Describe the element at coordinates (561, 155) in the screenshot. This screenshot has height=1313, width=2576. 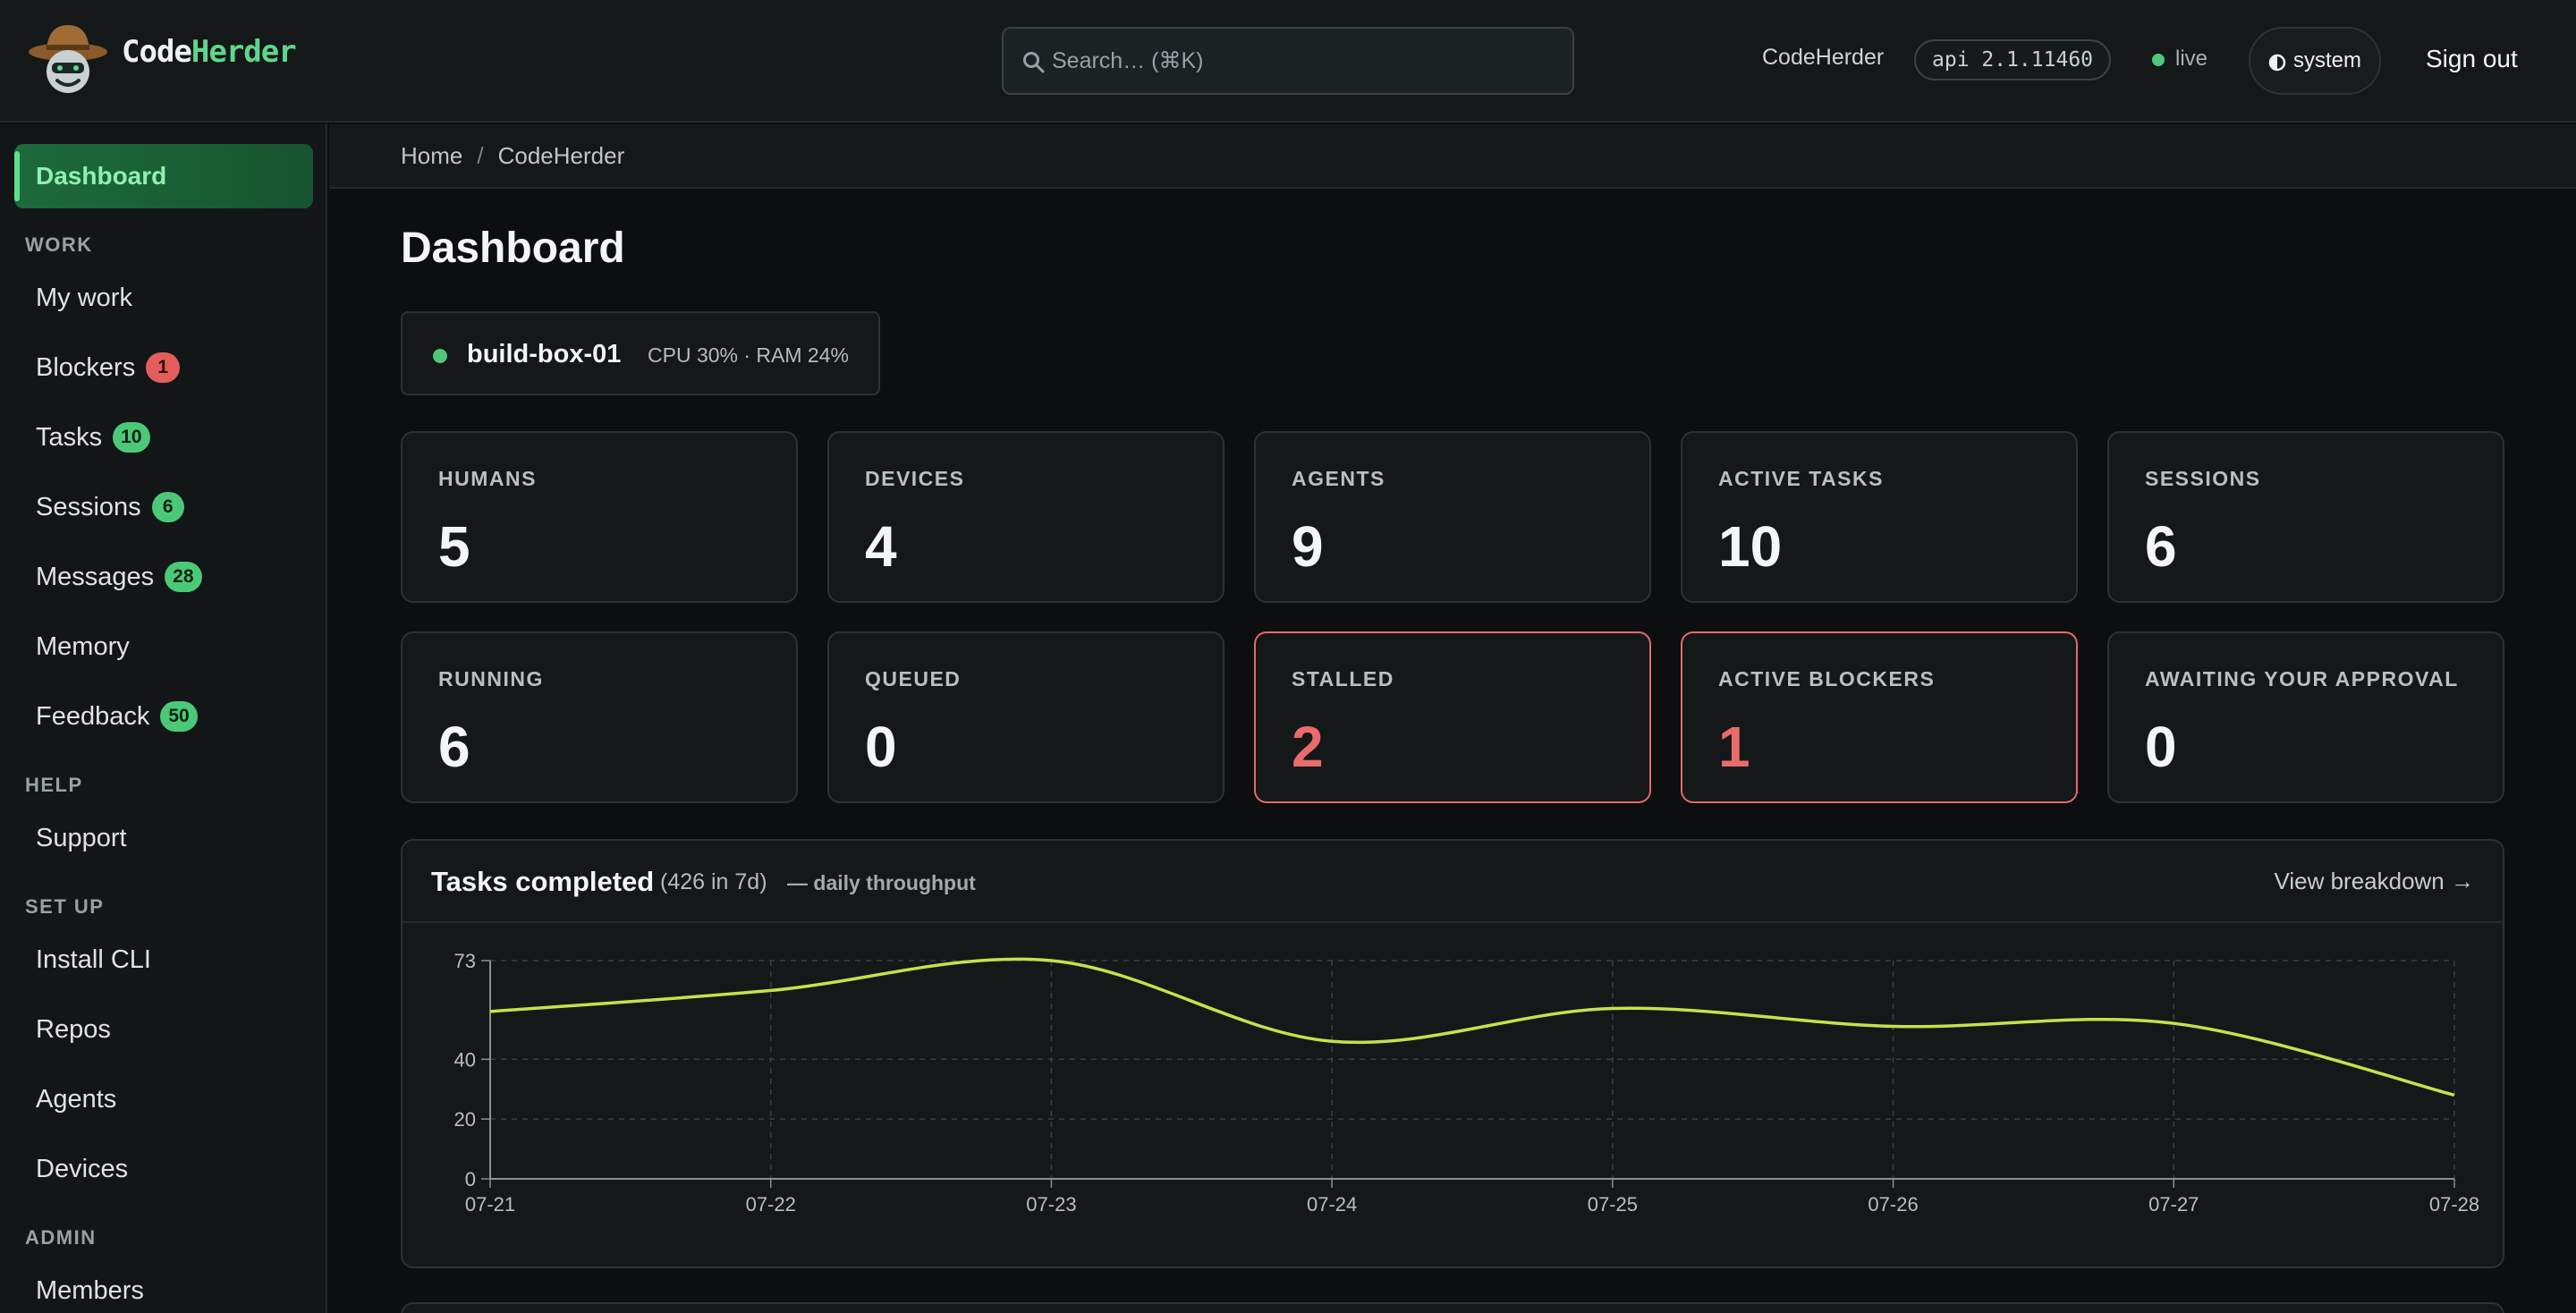
I see `breadcrumb-current: CodeHerder` at that location.